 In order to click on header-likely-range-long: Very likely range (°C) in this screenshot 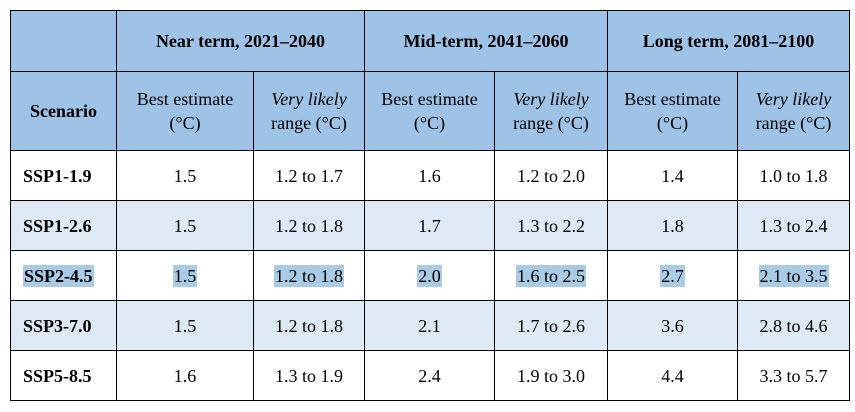, I will do `click(793, 111)`.